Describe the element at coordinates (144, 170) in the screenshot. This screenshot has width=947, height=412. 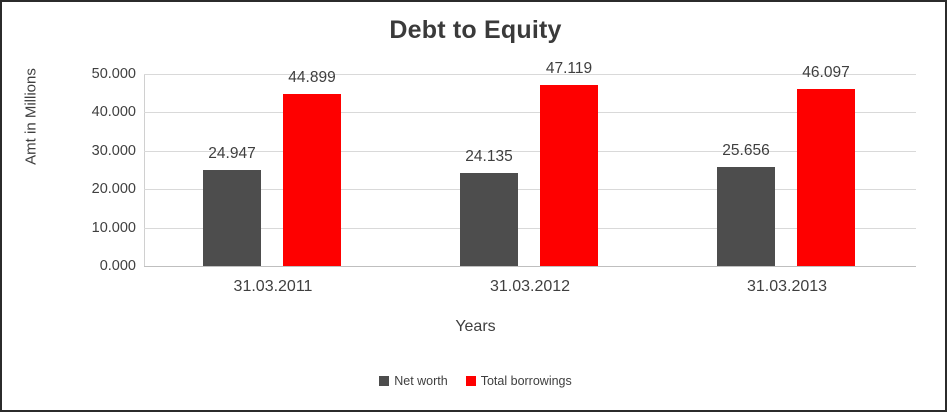
I see `y-axis-line` at that location.